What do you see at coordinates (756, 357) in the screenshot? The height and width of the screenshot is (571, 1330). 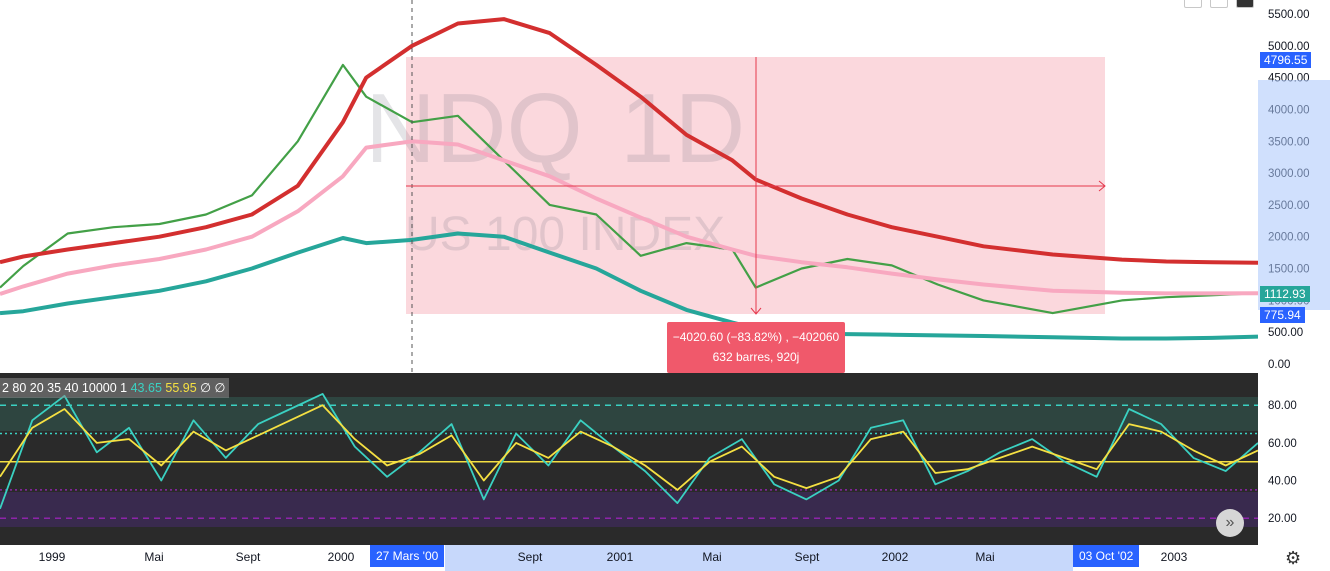 I see `measure-info-line2: 632 barres, 920j` at bounding box center [756, 357].